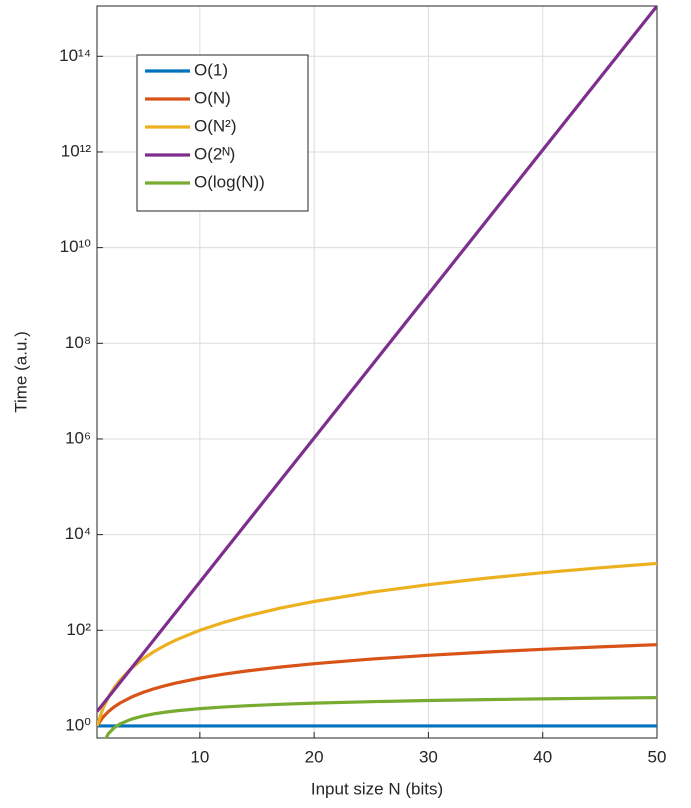 Image resolution: width=691 pixels, height=808 pixels. What do you see at coordinates (78, 724) in the screenshot?
I see `y-tick-label: 10⁰` at bounding box center [78, 724].